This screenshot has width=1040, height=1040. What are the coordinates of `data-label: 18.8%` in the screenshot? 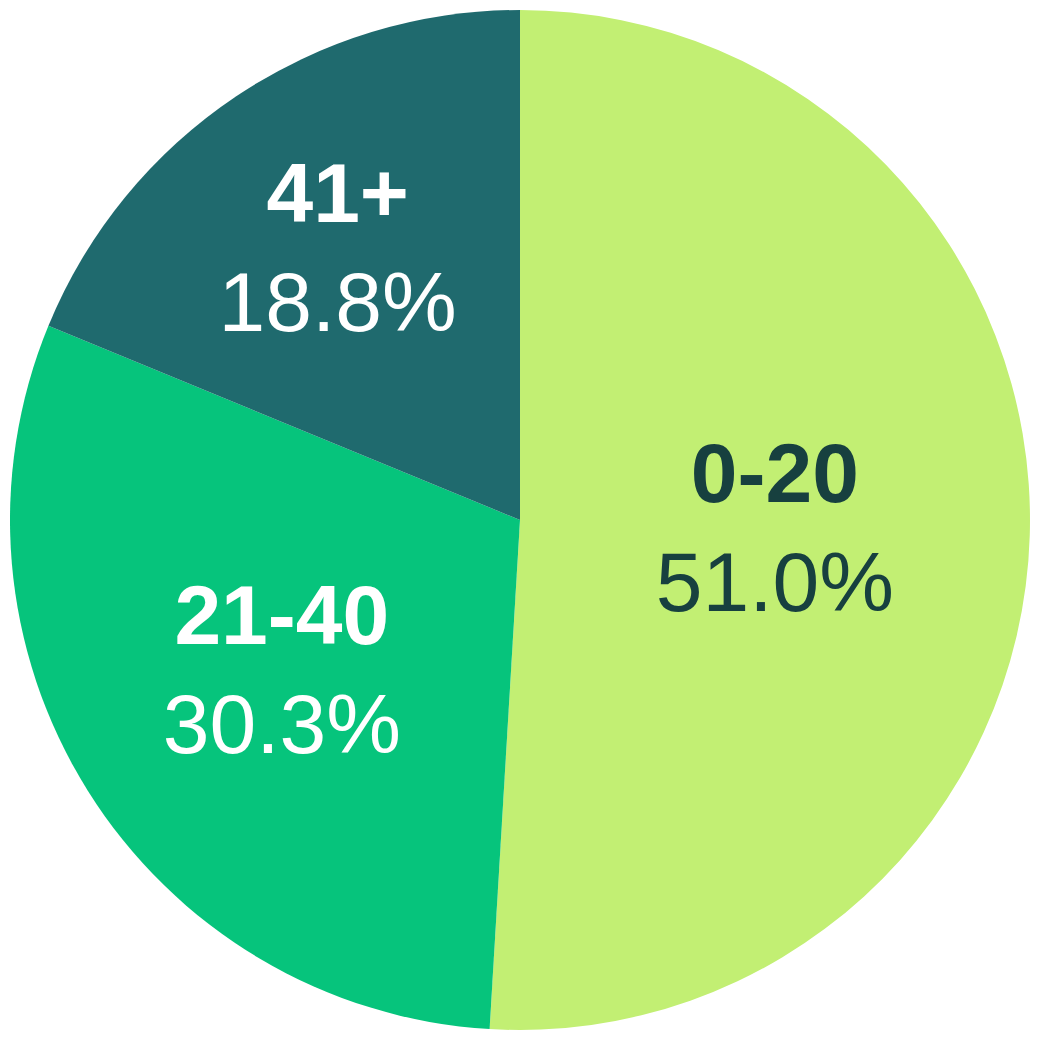 It's located at (337, 302).